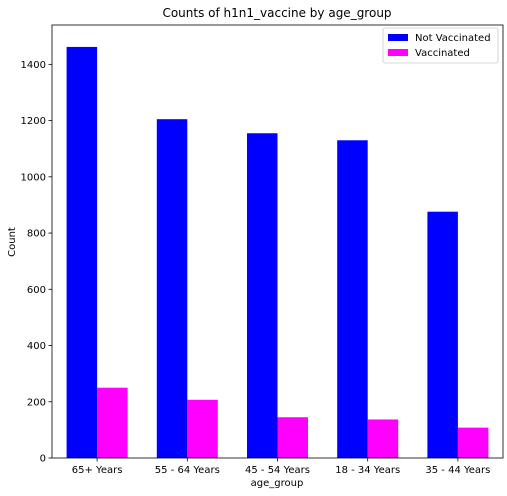 This screenshot has height=496, width=507. What do you see at coordinates (457, 470) in the screenshot?
I see `x-tick-label-4: 35 - 44 Years` at bounding box center [457, 470].